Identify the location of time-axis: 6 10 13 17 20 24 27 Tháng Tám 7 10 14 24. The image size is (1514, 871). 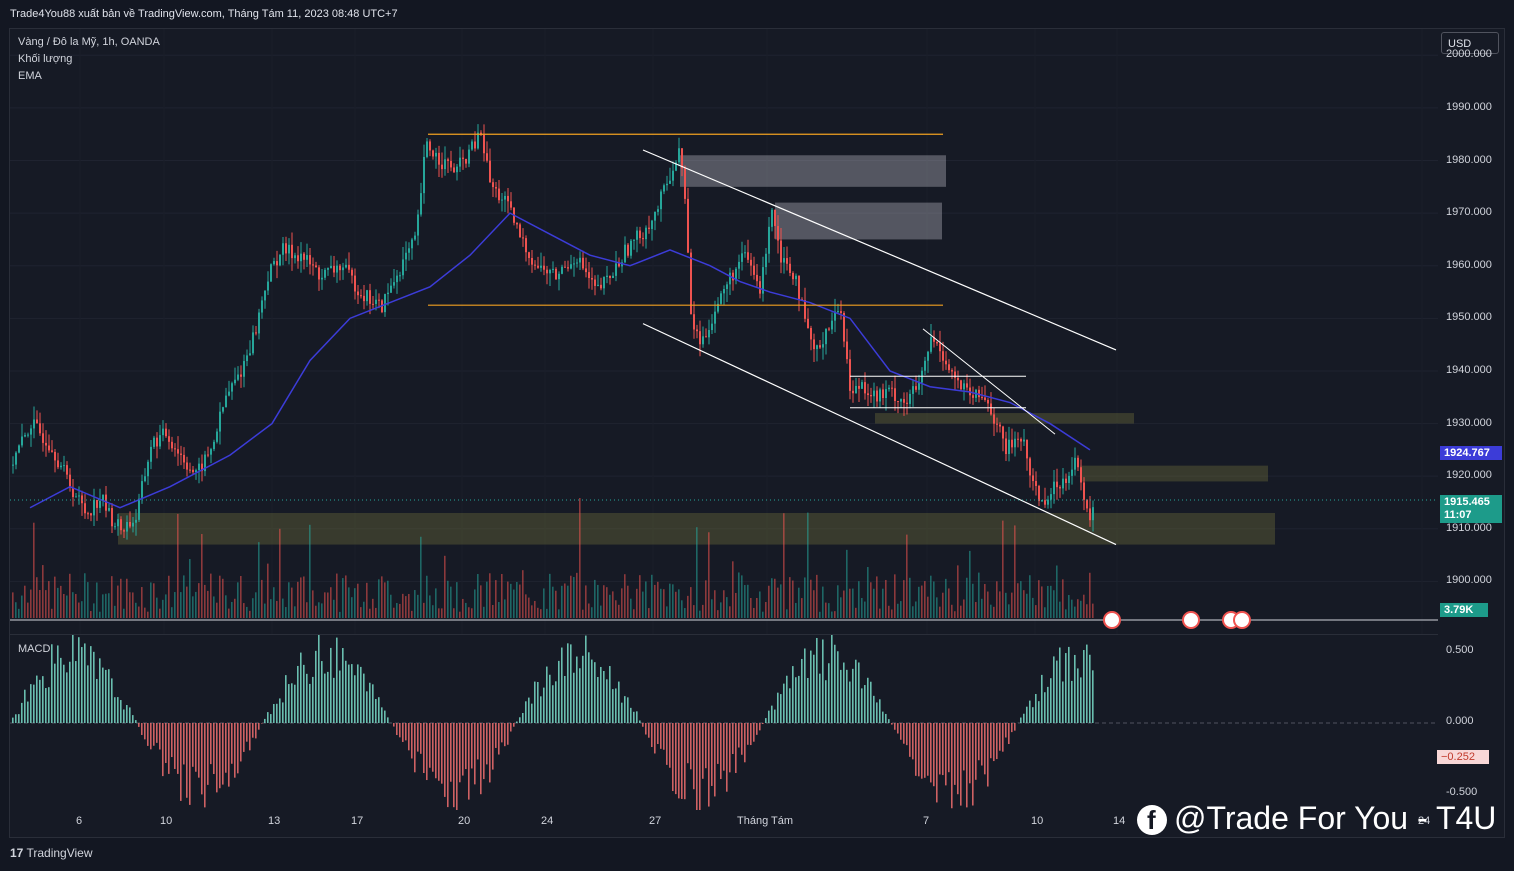
(724, 823).